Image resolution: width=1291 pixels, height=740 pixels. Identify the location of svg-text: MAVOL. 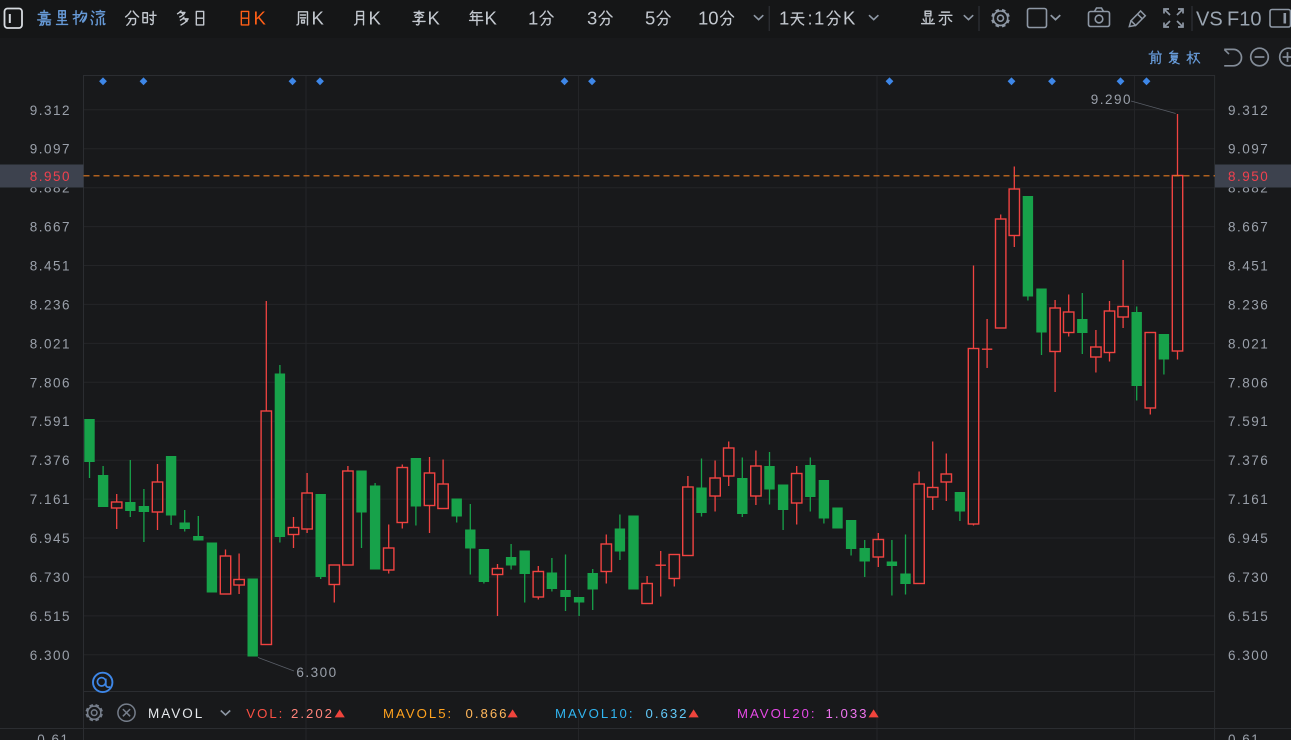
(176, 713).